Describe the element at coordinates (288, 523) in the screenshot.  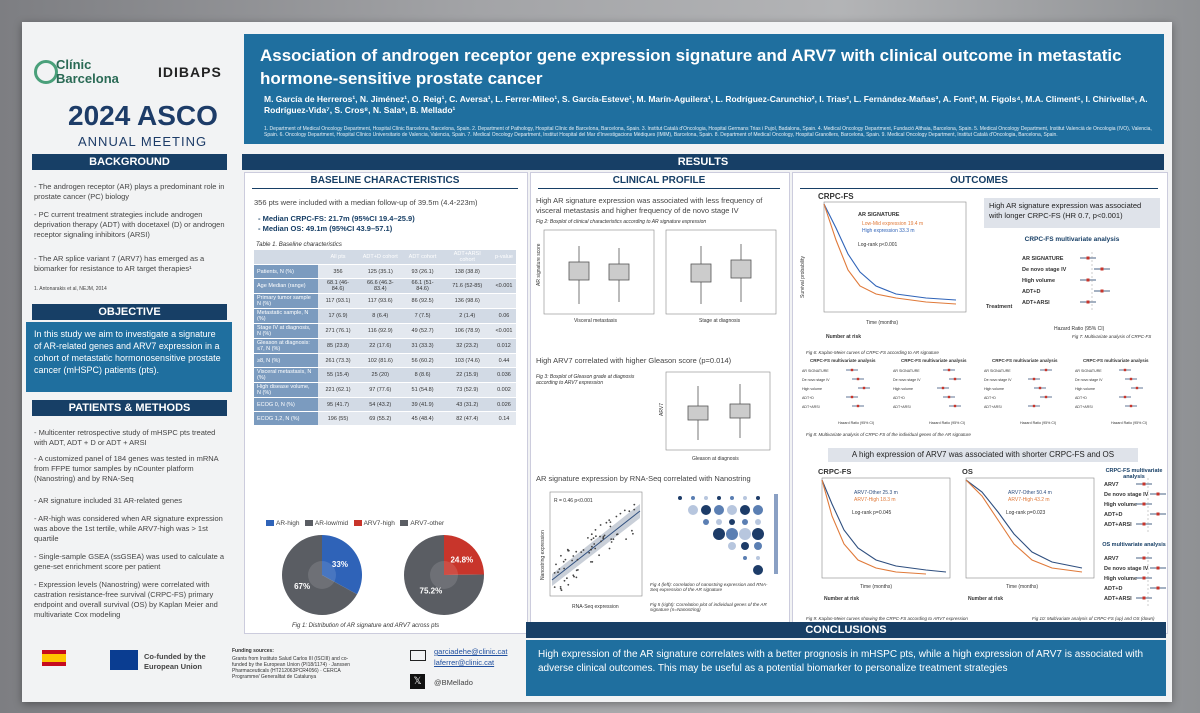
I see `legend-ar-high: AR-high` at that location.